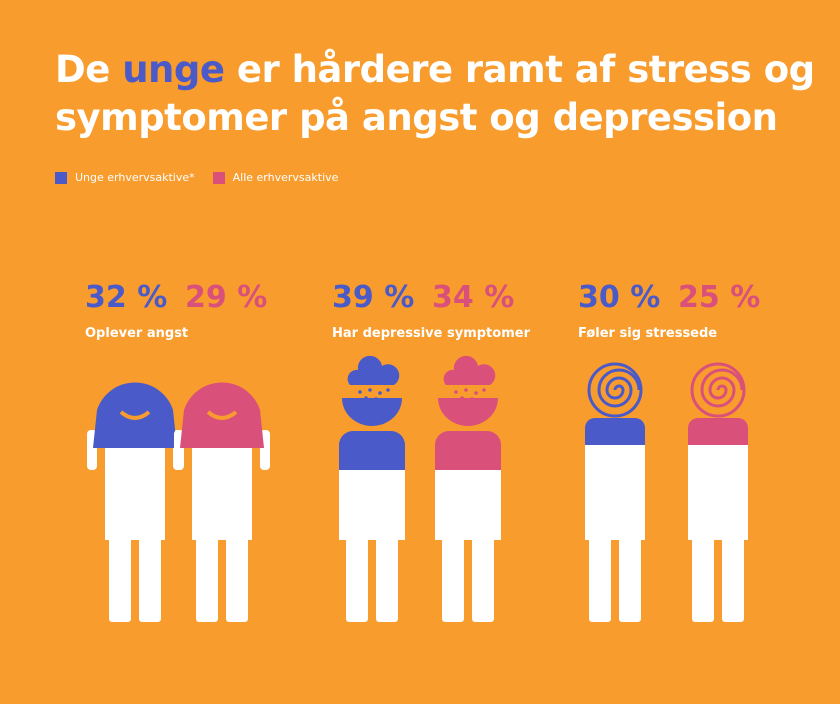  I want to click on legend: Unge erhvervsaktive* Alle erhvervsaktive, so click(196, 177).